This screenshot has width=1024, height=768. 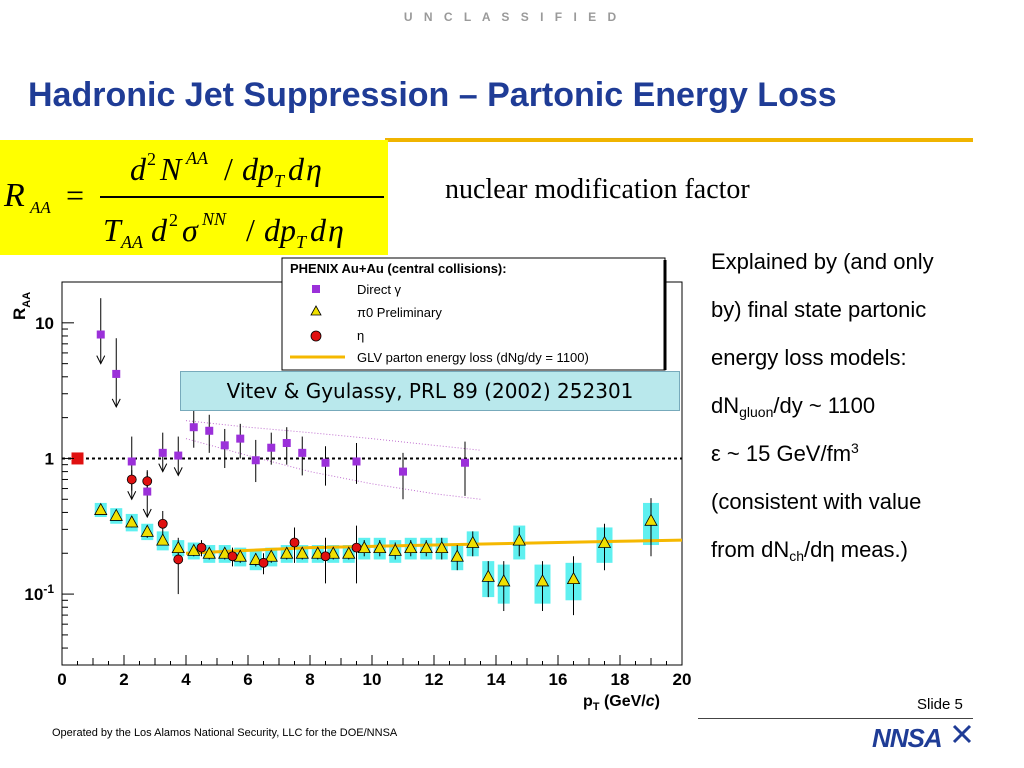 I want to click on explanation-line: dNgluon/dy ~ 1100, so click(x=793, y=406).